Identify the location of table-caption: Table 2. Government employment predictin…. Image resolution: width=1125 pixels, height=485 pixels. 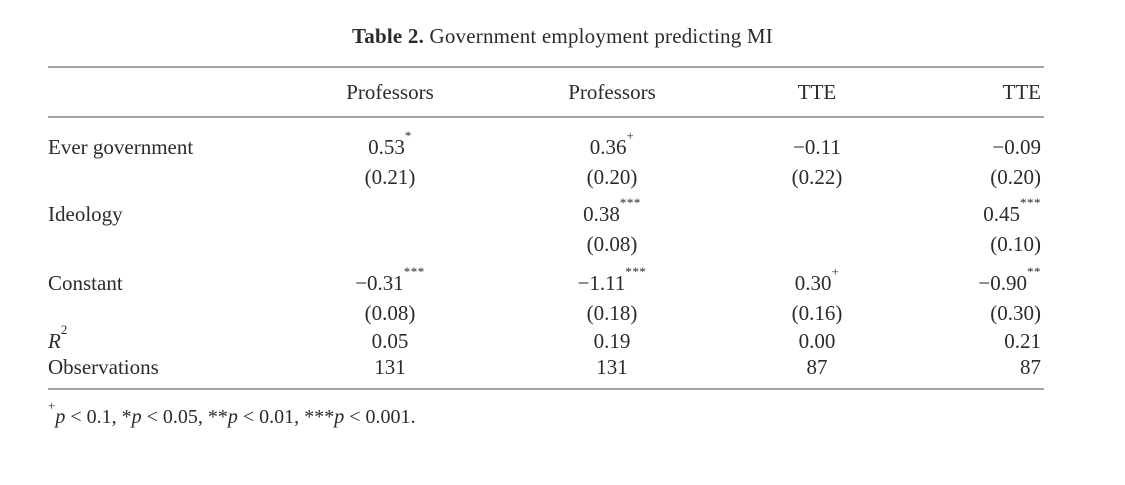
(562, 36).